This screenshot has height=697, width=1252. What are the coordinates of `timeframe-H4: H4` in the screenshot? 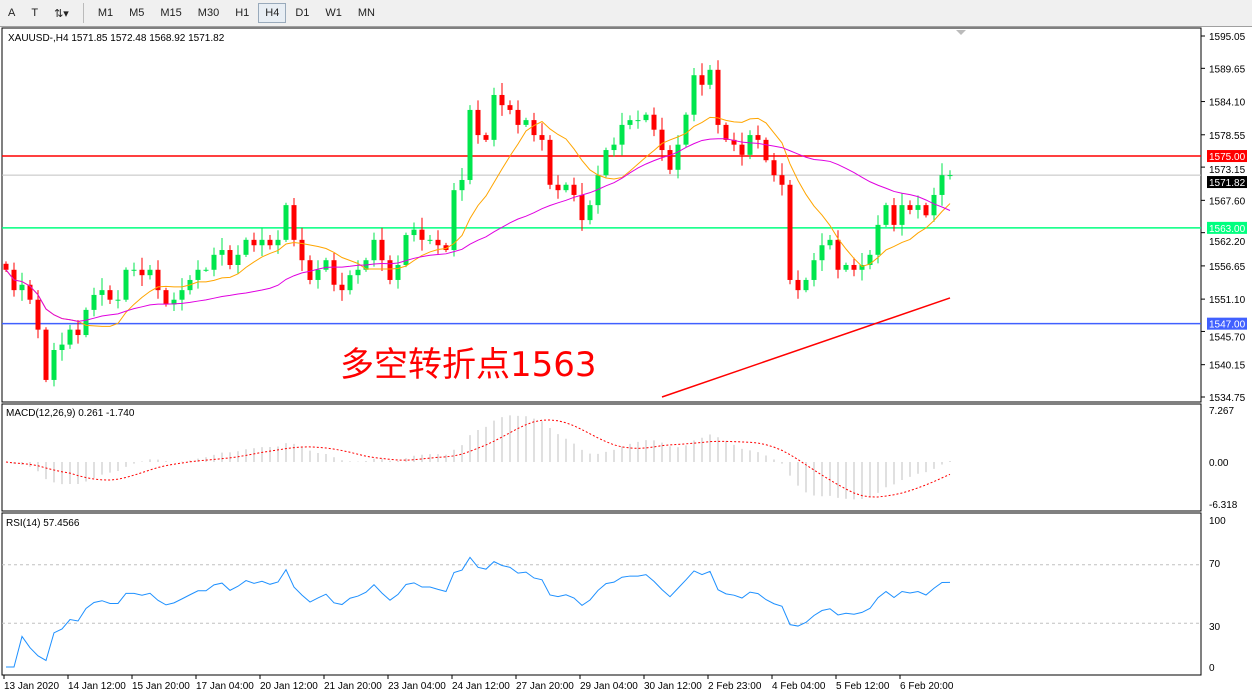 It's located at (272, 13).